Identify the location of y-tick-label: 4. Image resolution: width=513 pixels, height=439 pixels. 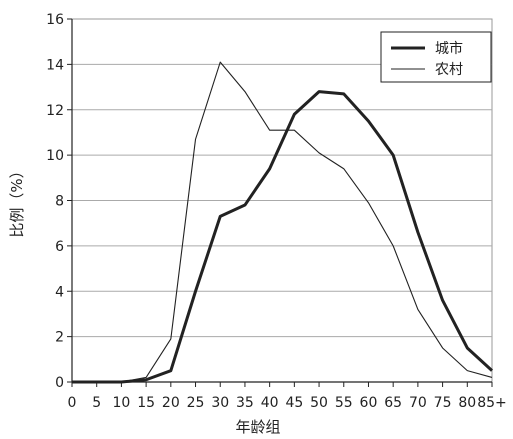
(59, 292).